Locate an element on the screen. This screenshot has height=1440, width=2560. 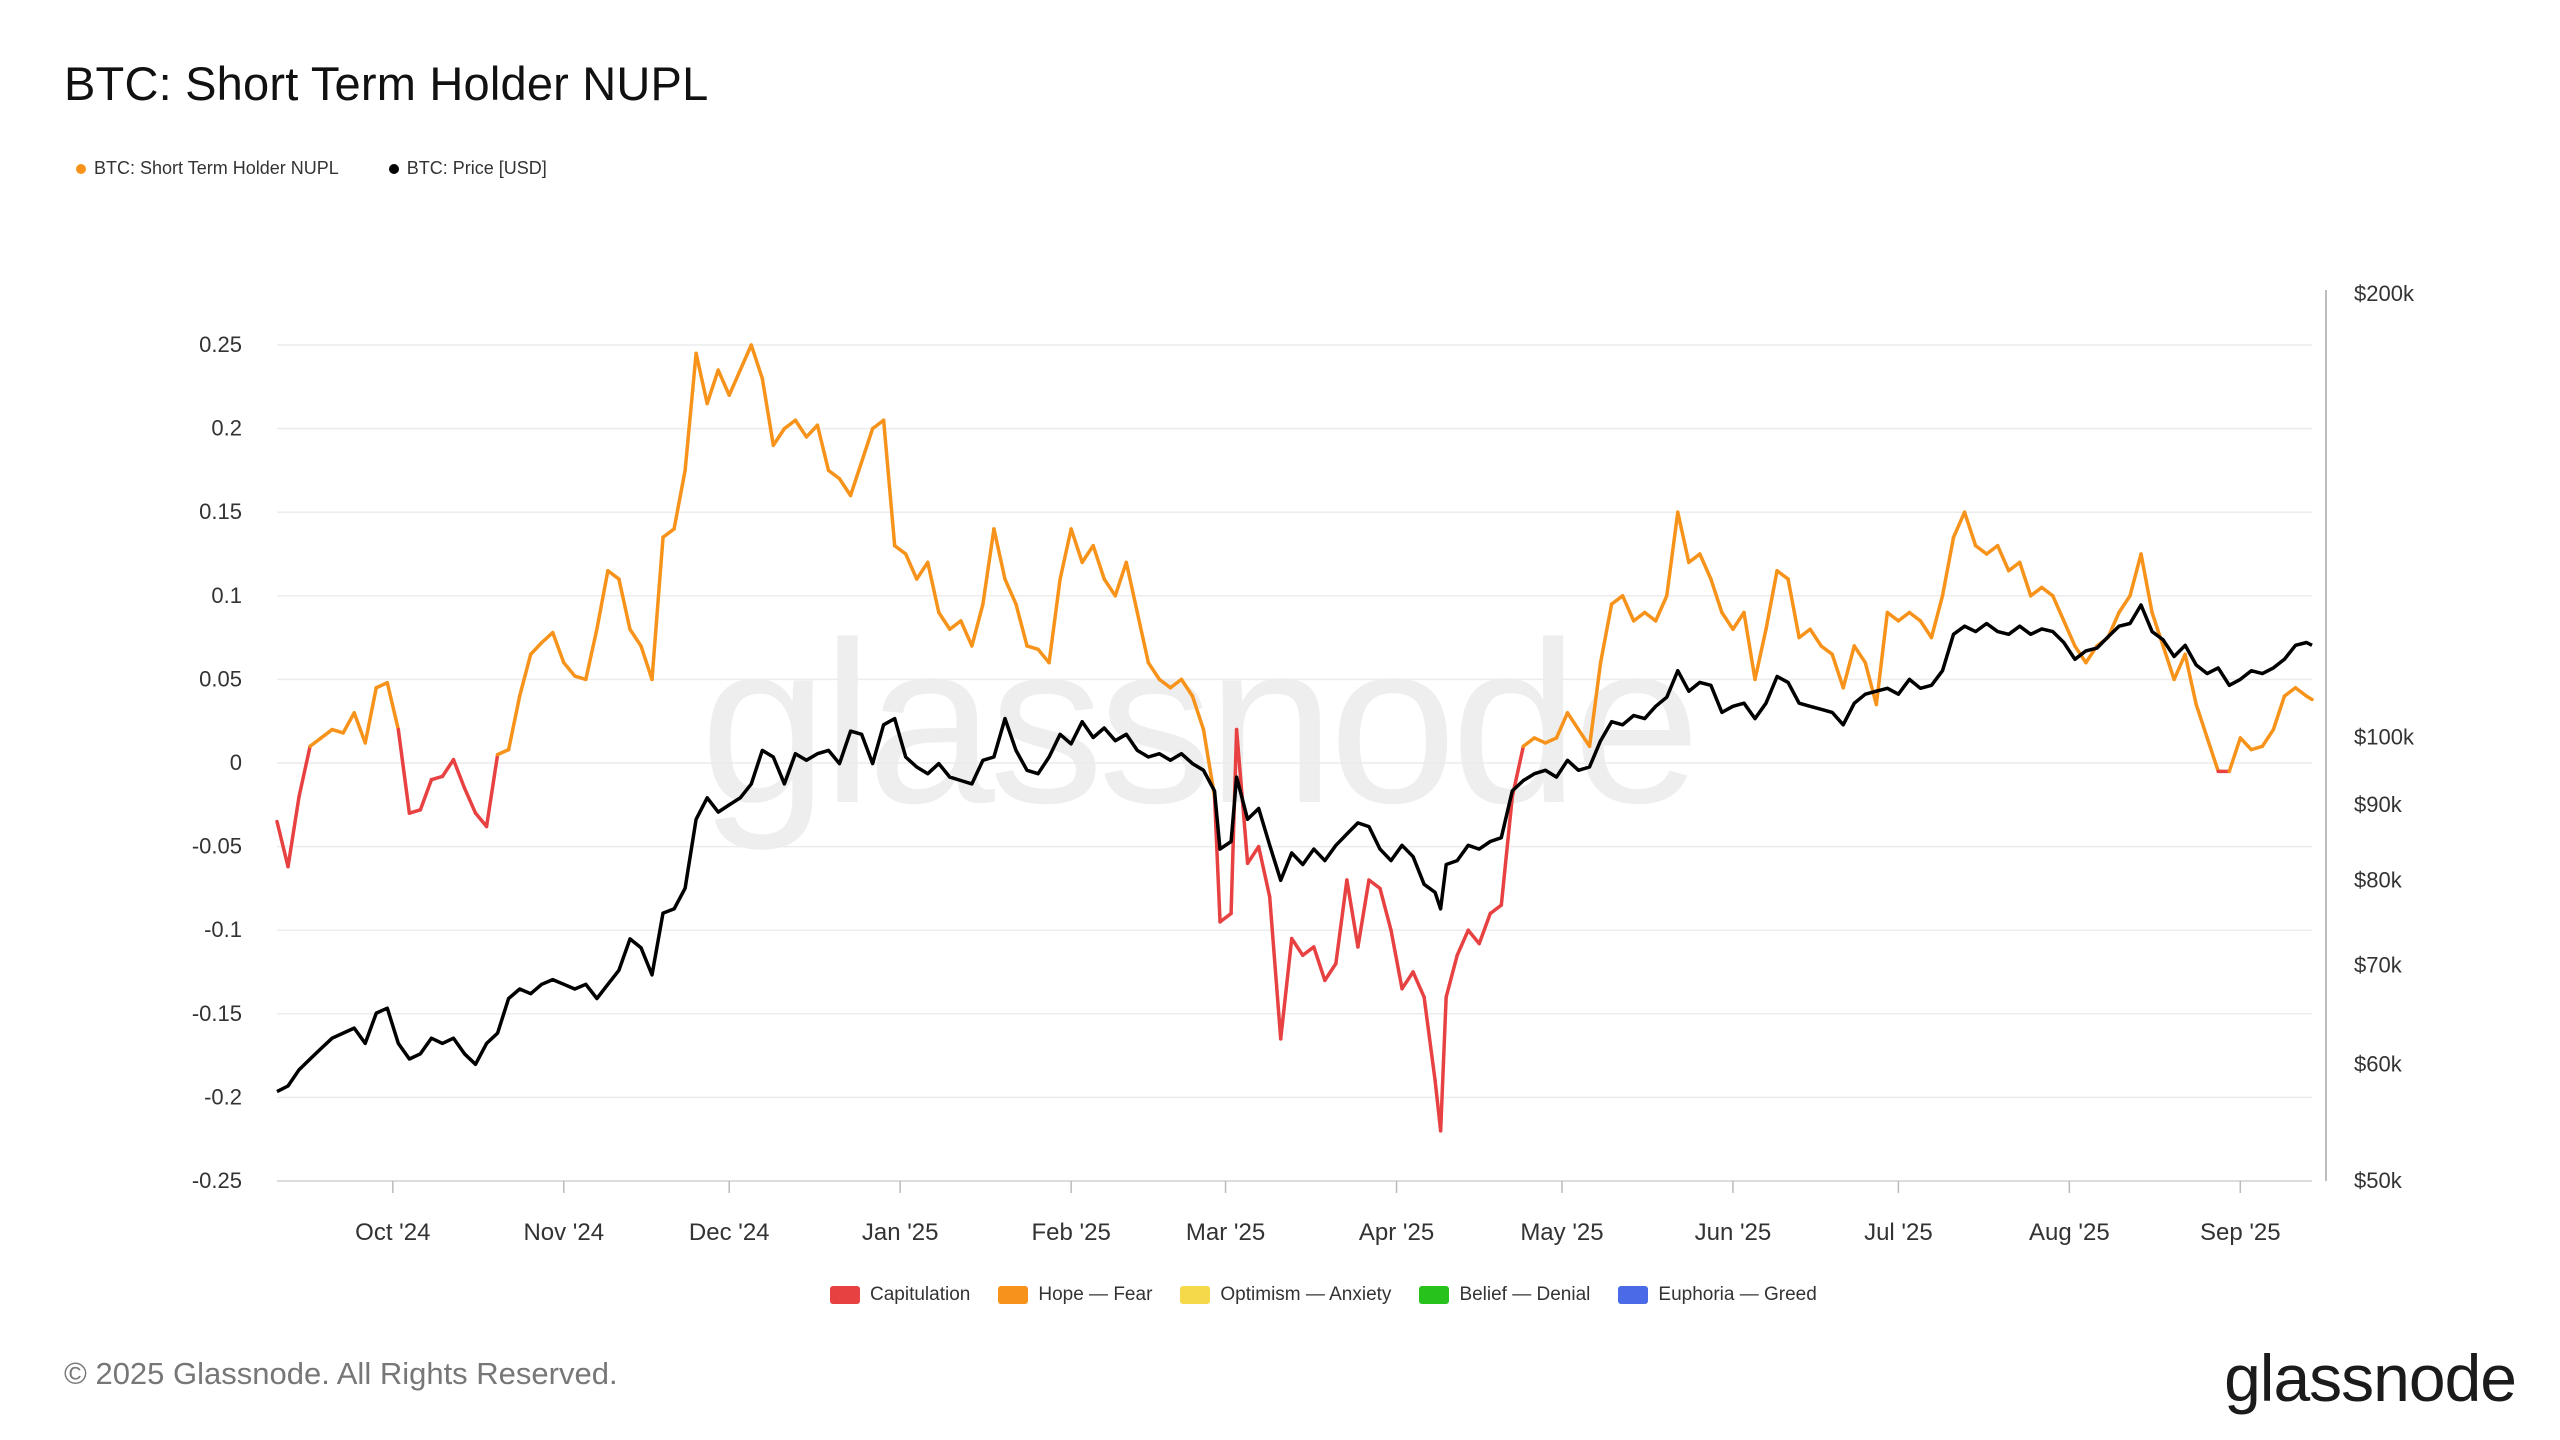
zone-swatch-optimism-anxiety is located at coordinates (1195, 1295).